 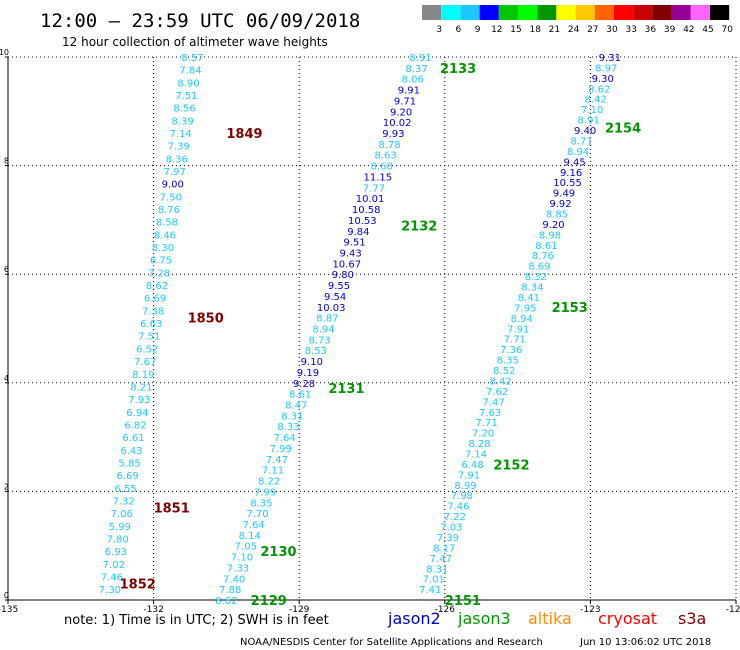 What do you see at coordinates (116, 552) in the screenshot?
I see `wave-height-value: 6.93` at bounding box center [116, 552].